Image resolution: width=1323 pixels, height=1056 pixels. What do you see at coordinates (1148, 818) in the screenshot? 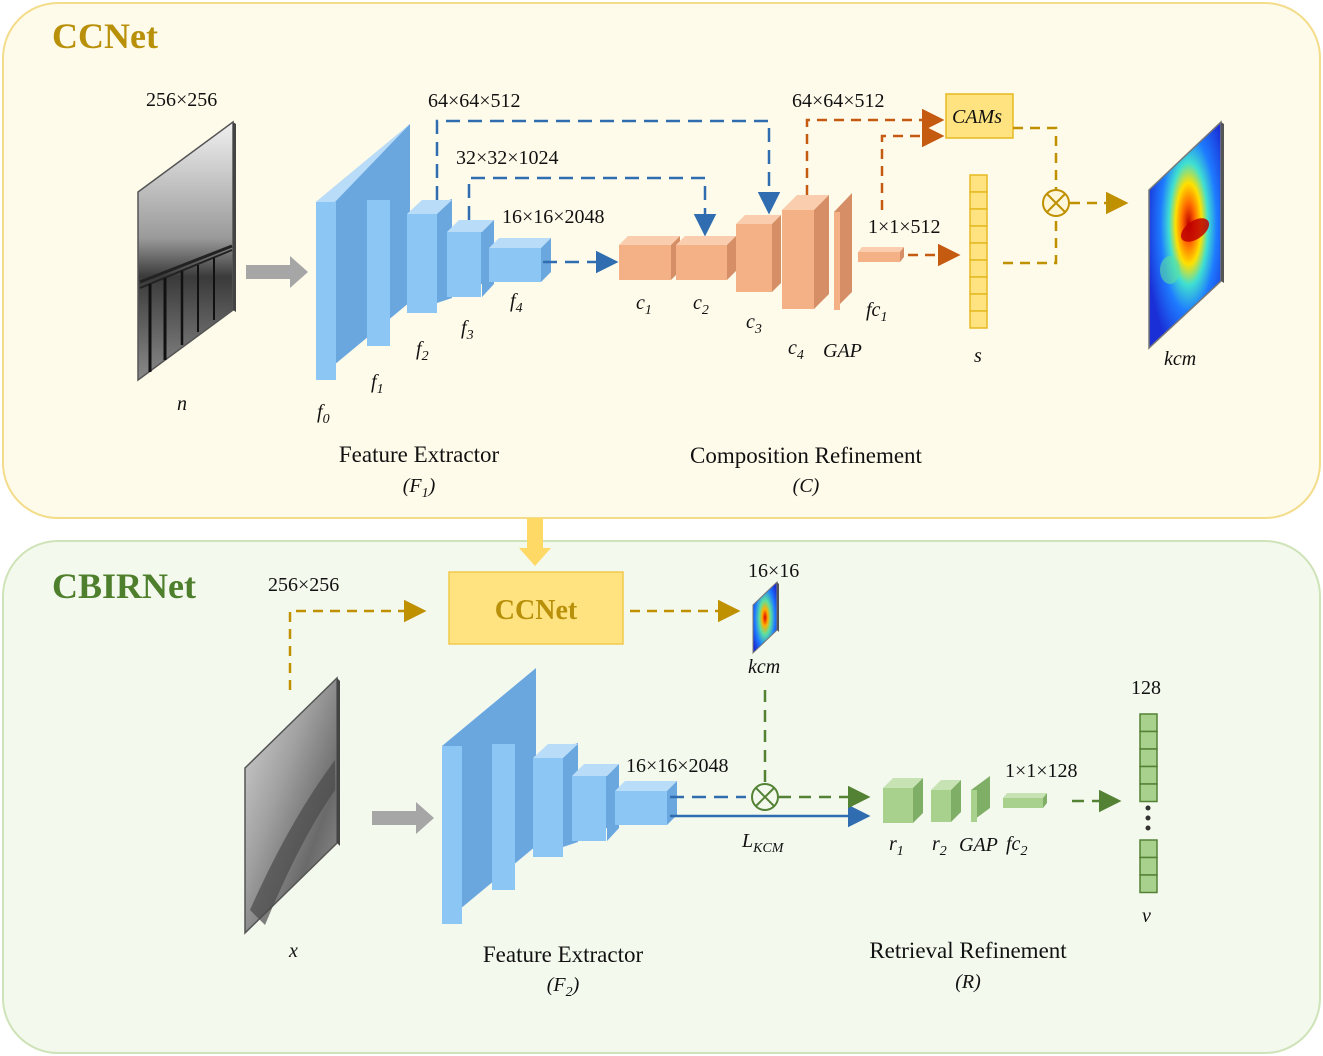
I see `v-ellipsis` at bounding box center [1148, 818].